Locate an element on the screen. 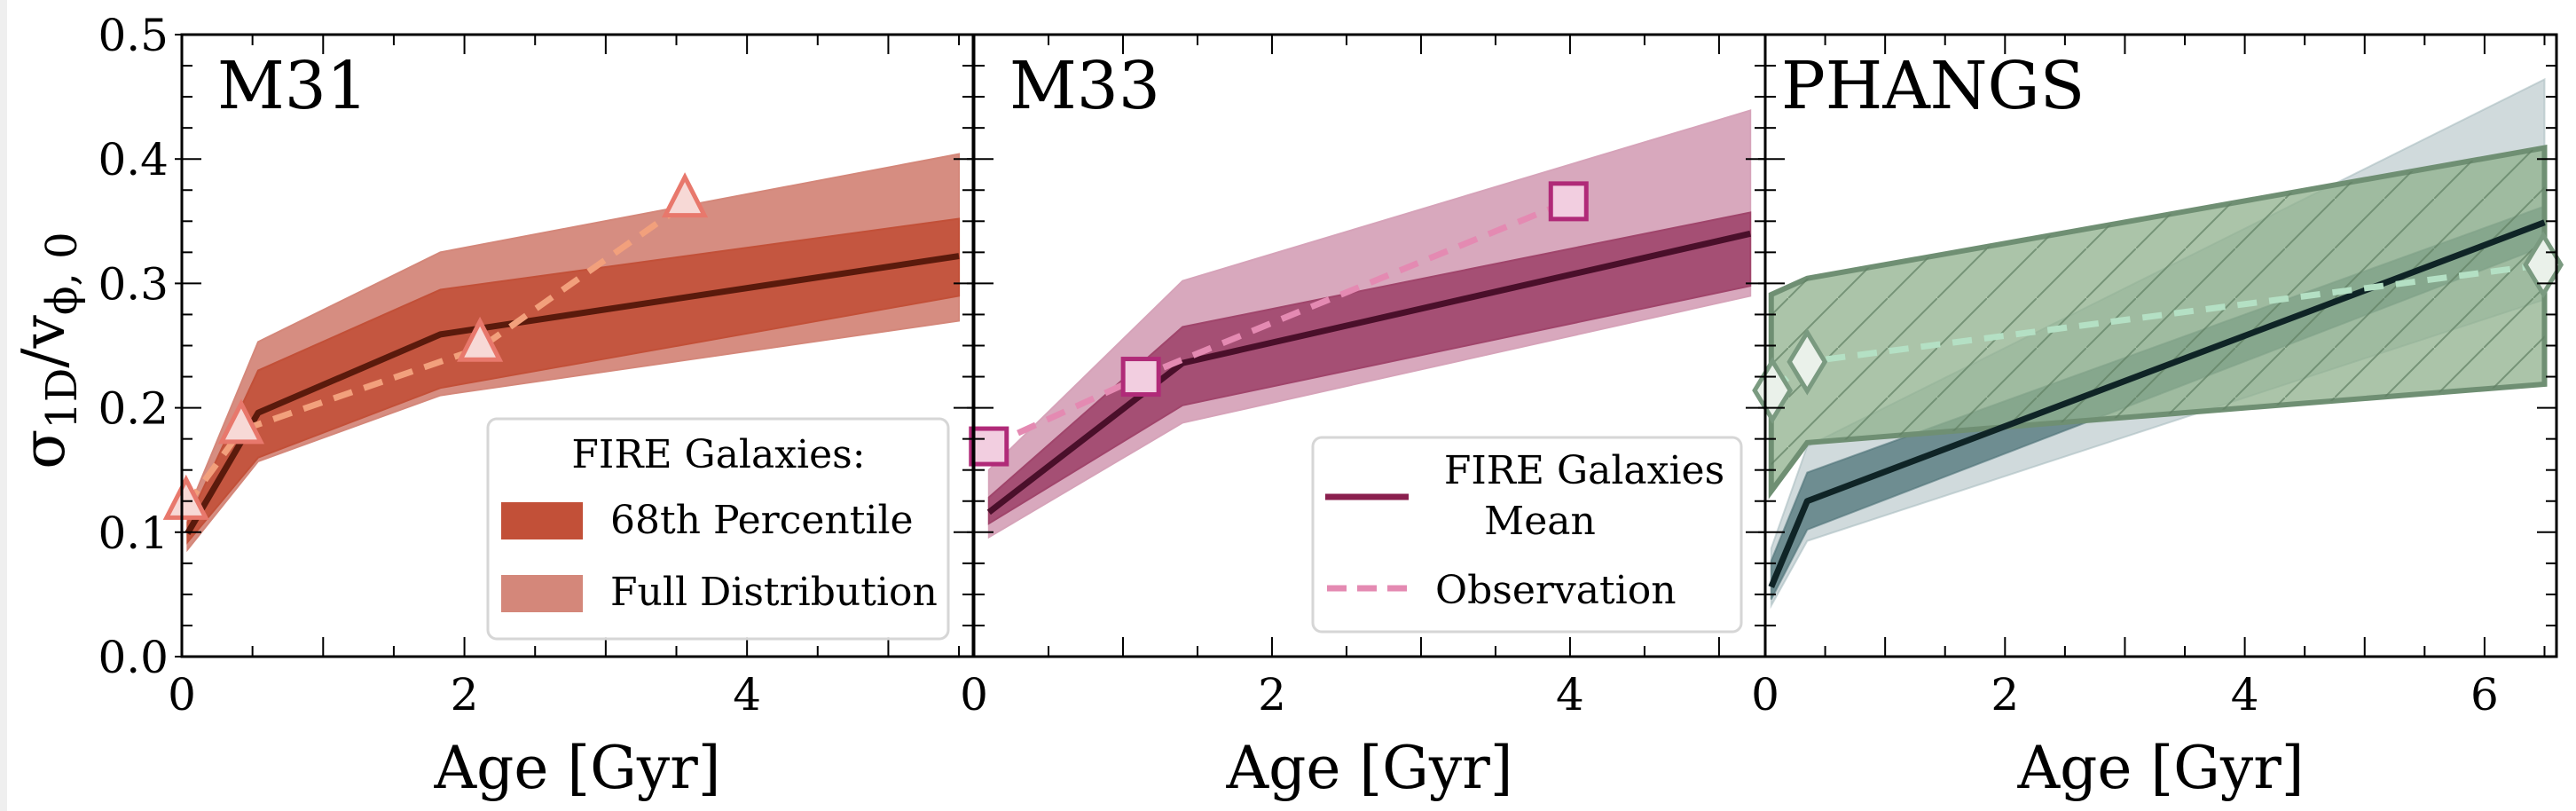  y-tick-label: 0.2 is located at coordinates (133, 409).